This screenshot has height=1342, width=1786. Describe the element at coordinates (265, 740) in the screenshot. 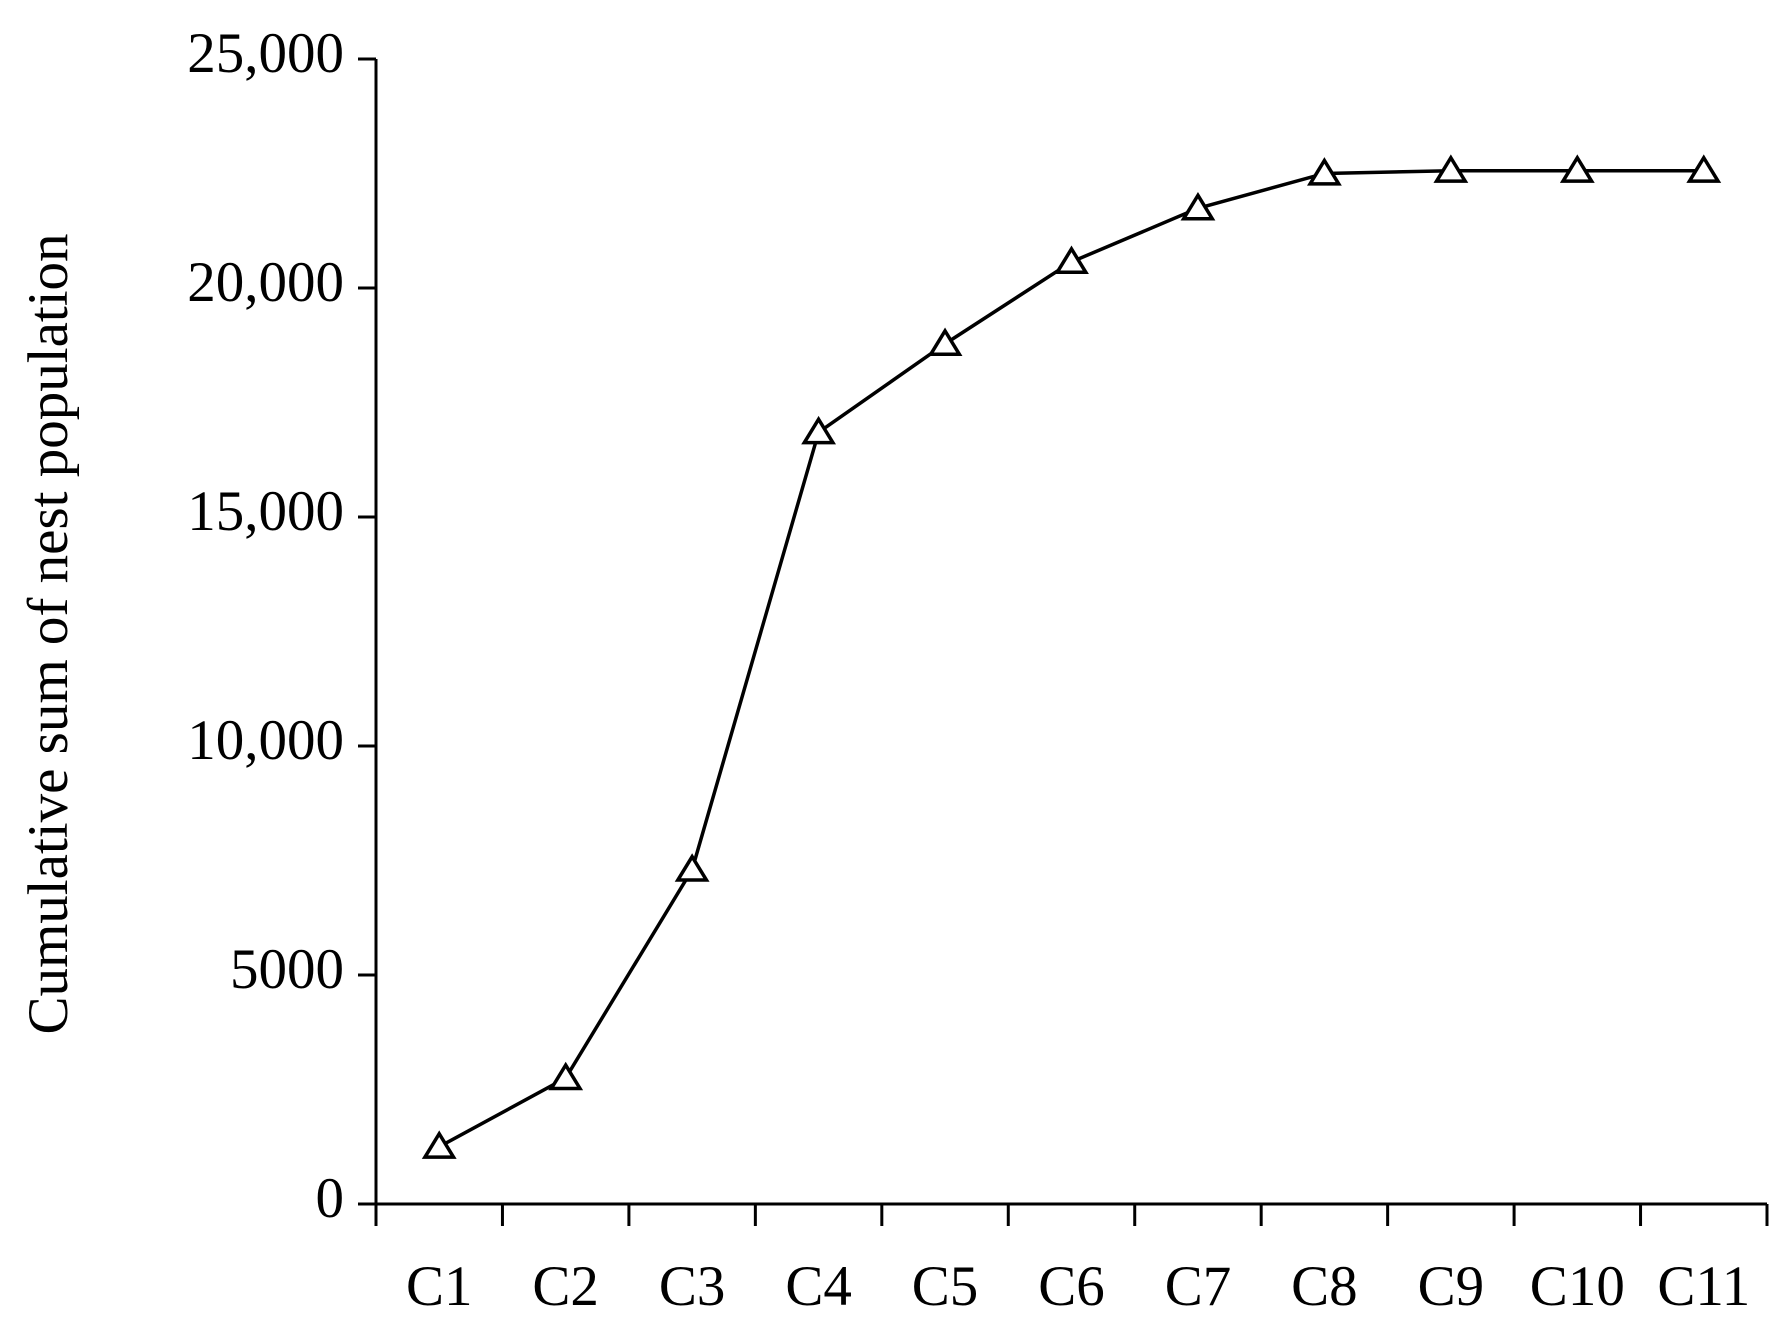

I see `y-tick-label: 10,000` at that location.